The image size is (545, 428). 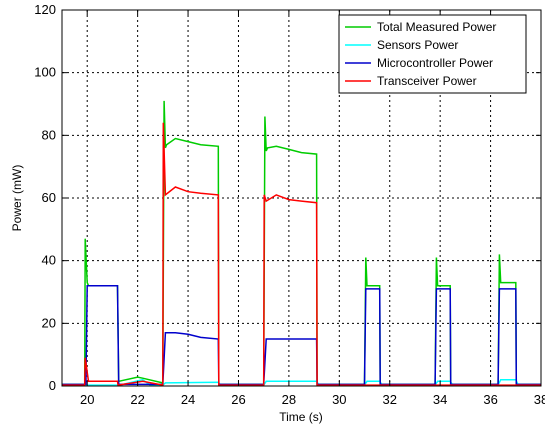 What do you see at coordinates (188, 399) in the screenshot?
I see `x-tick-label: 24` at bounding box center [188, 399].